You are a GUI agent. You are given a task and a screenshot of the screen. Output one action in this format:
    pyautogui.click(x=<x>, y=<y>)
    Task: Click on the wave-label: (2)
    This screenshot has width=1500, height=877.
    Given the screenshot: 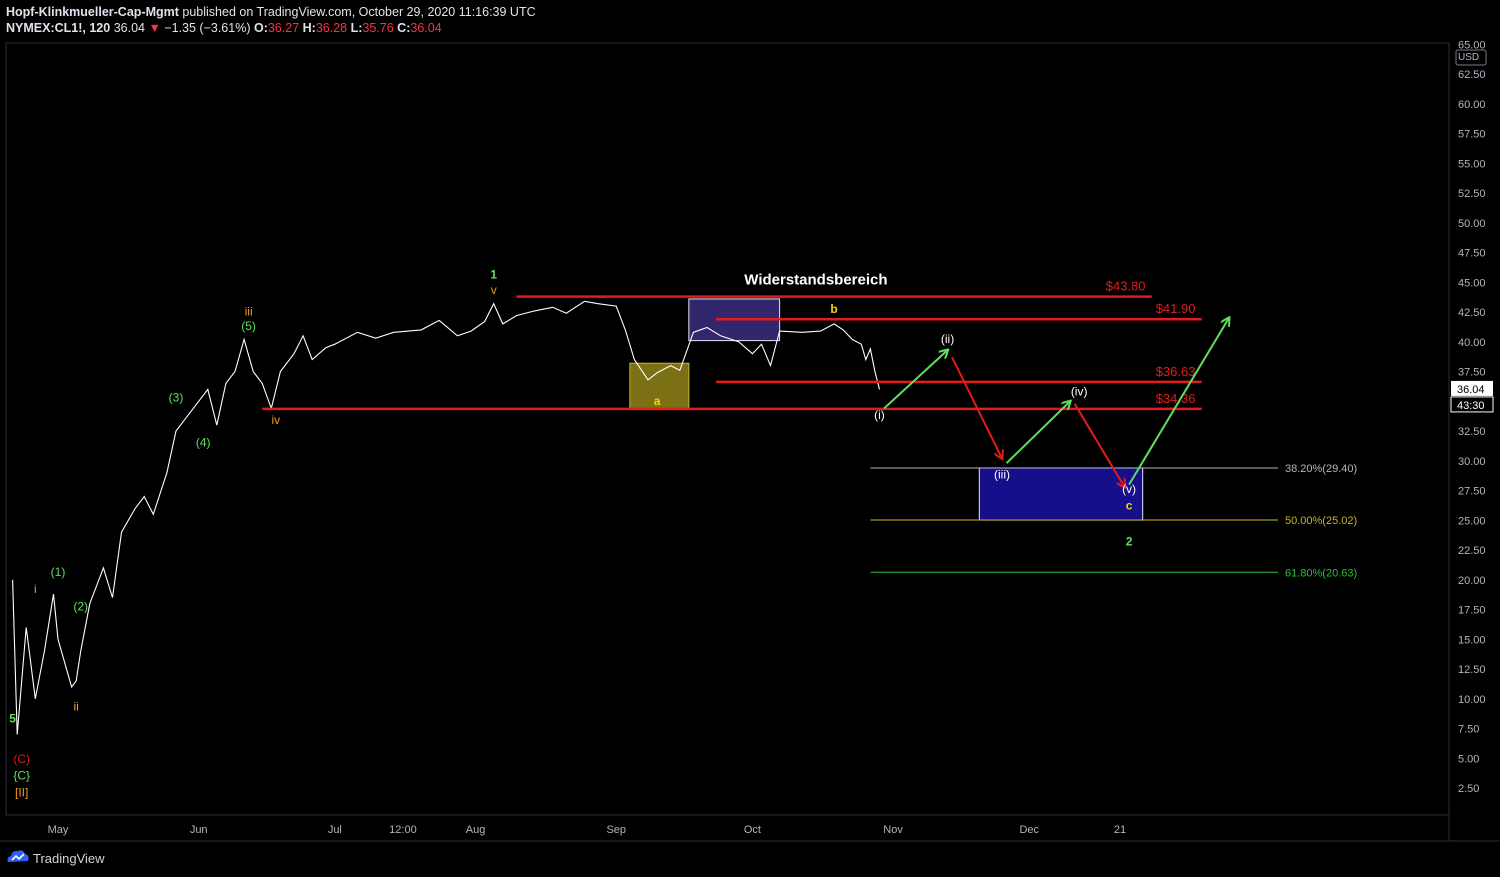 What is the action you would take?
    pyautogui.click(x=80, y=607)
    